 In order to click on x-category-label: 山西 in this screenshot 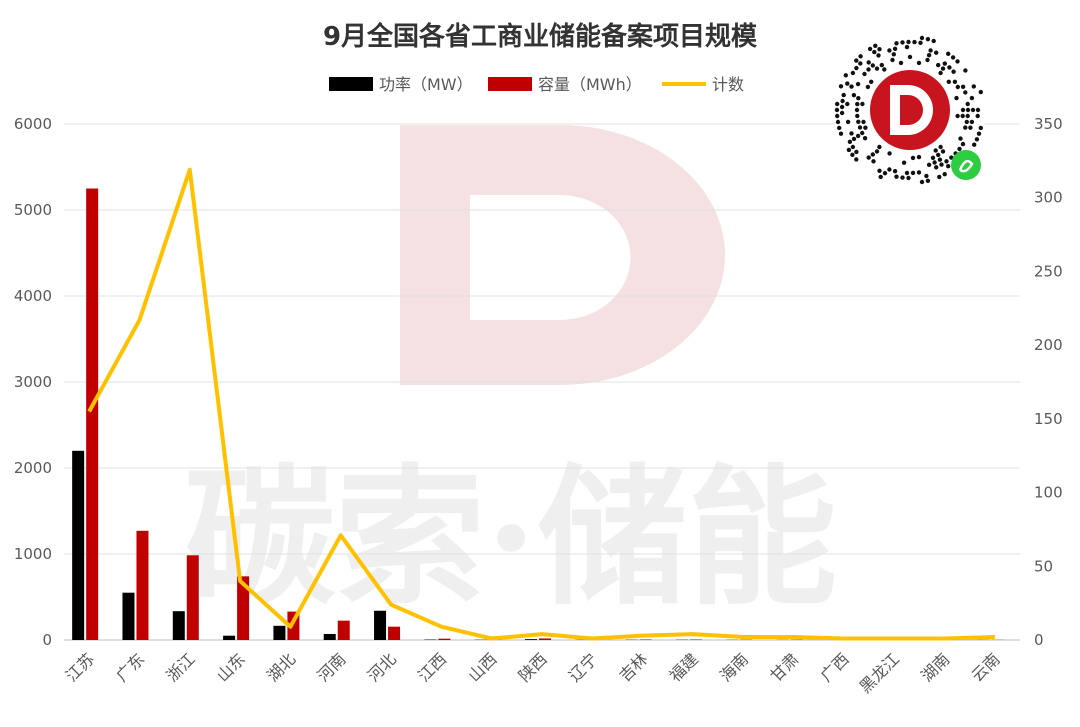, I will do `click(482, 667)`.